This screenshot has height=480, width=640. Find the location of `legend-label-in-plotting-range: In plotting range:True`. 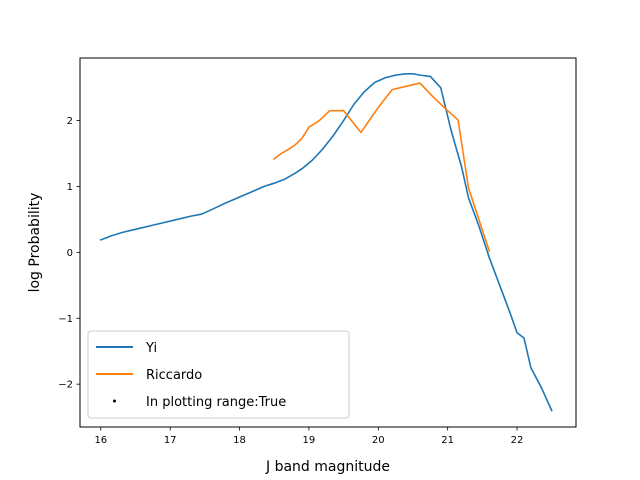

legend-label-in-plotting-range: In plotting range:True is located at coordinates (216, 402).